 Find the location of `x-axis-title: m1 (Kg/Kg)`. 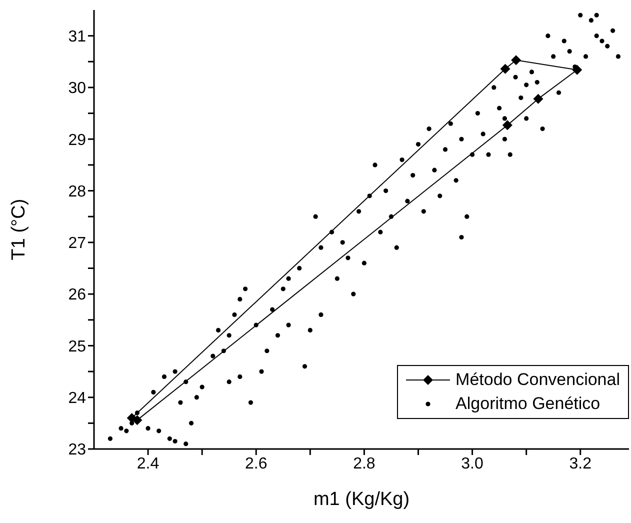

x-axis-title: m1 (Kg/Kg) is located at coordinates (361, 499).